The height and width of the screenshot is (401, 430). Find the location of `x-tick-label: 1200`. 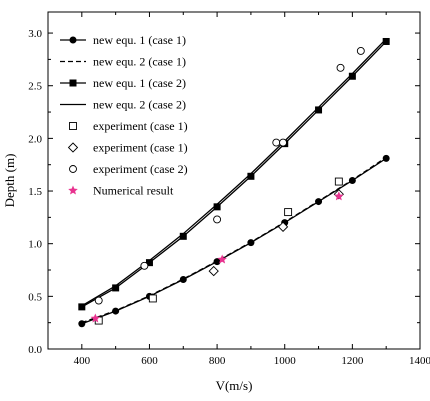

x-tick-label: 1200 is located at coordinates (352, 361).